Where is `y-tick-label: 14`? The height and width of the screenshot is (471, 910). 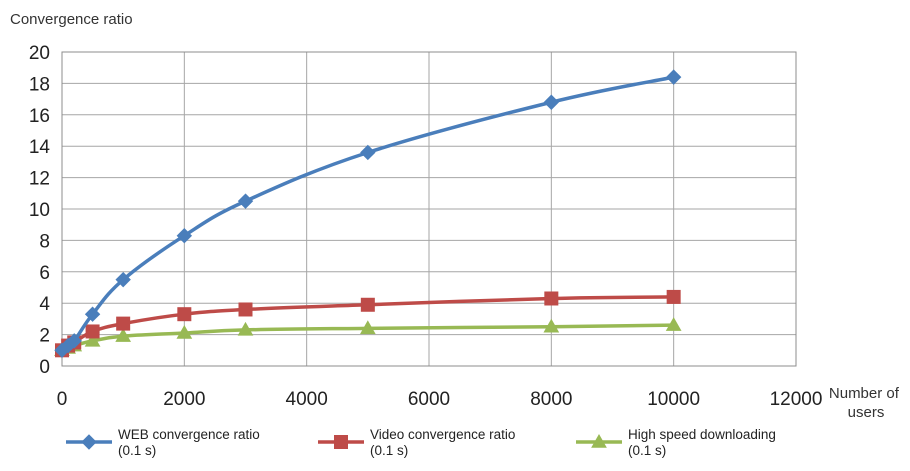
y-tick-label: 14 is located at coordinates (40, 147).